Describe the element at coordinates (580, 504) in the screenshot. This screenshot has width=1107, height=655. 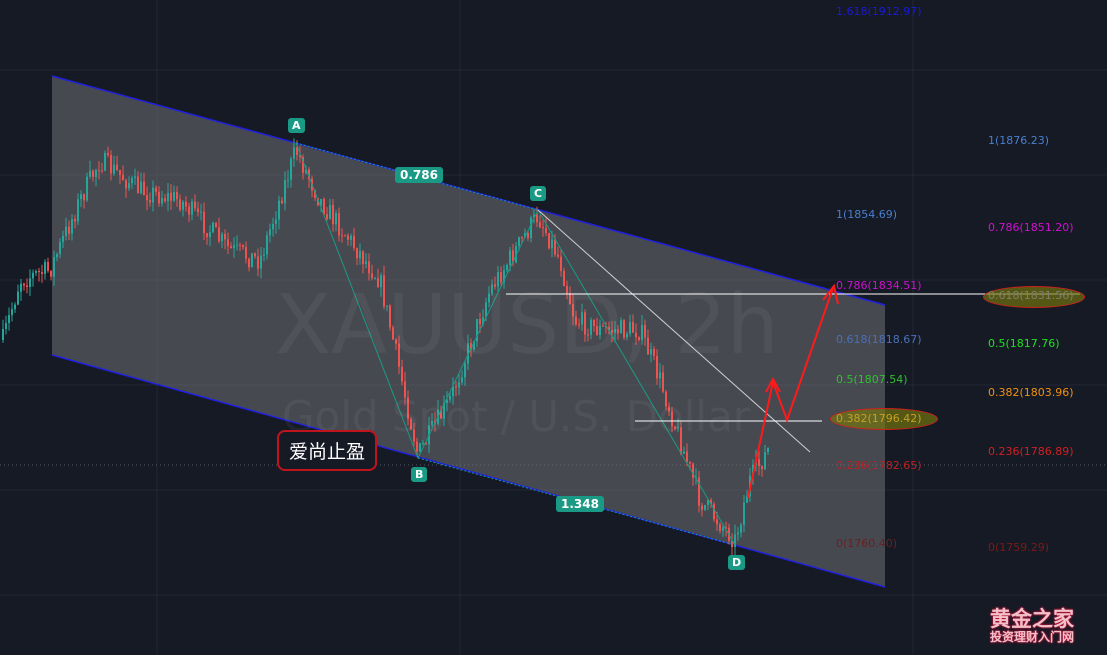
I see `ratio-label-2: 1.348` at that location.